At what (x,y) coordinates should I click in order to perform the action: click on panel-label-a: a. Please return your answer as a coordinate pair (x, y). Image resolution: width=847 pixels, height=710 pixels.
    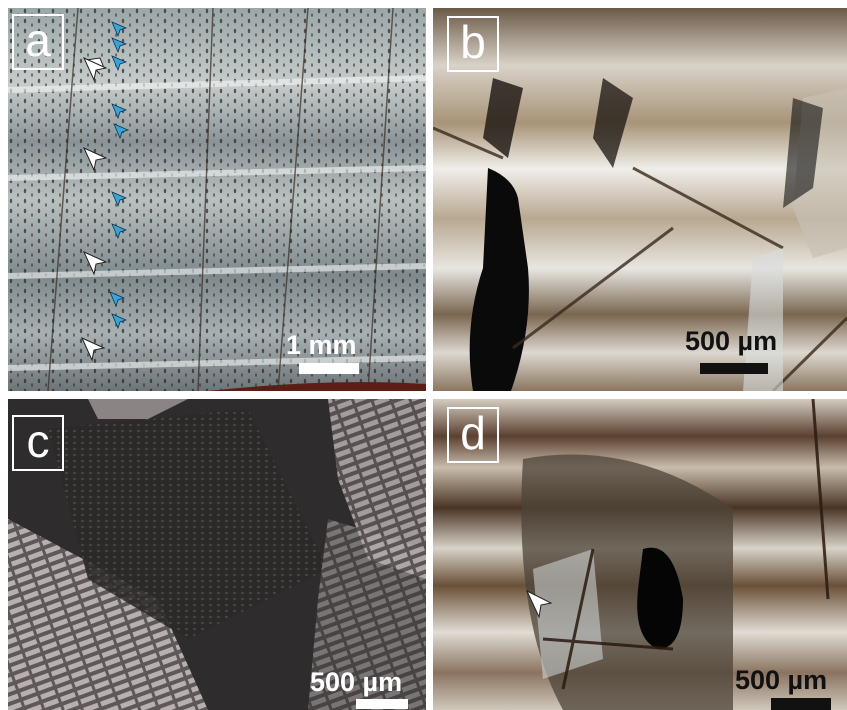
    Looking at the image, I should click on (38, 42).